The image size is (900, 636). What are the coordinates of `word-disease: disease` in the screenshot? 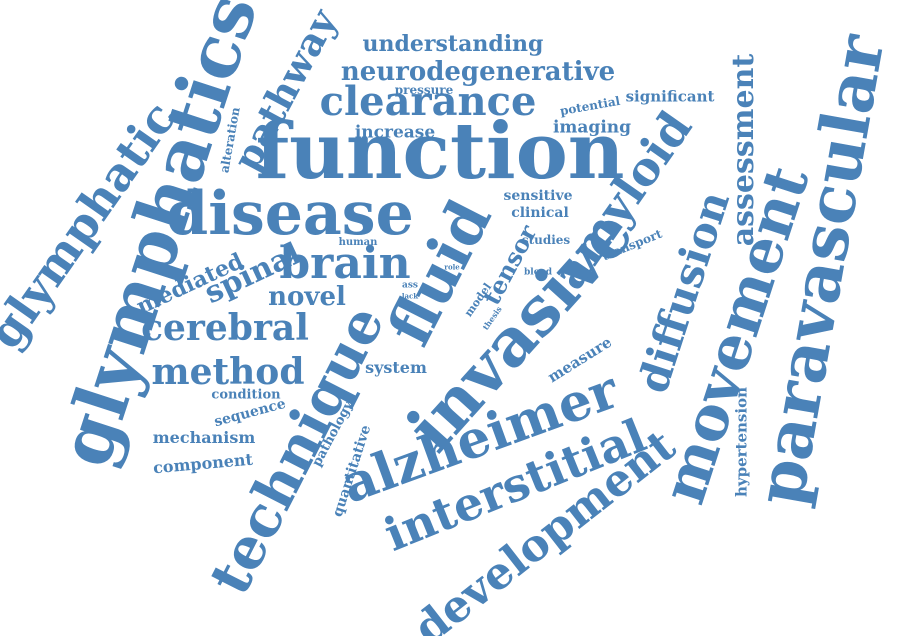 It's located at (290, 214).